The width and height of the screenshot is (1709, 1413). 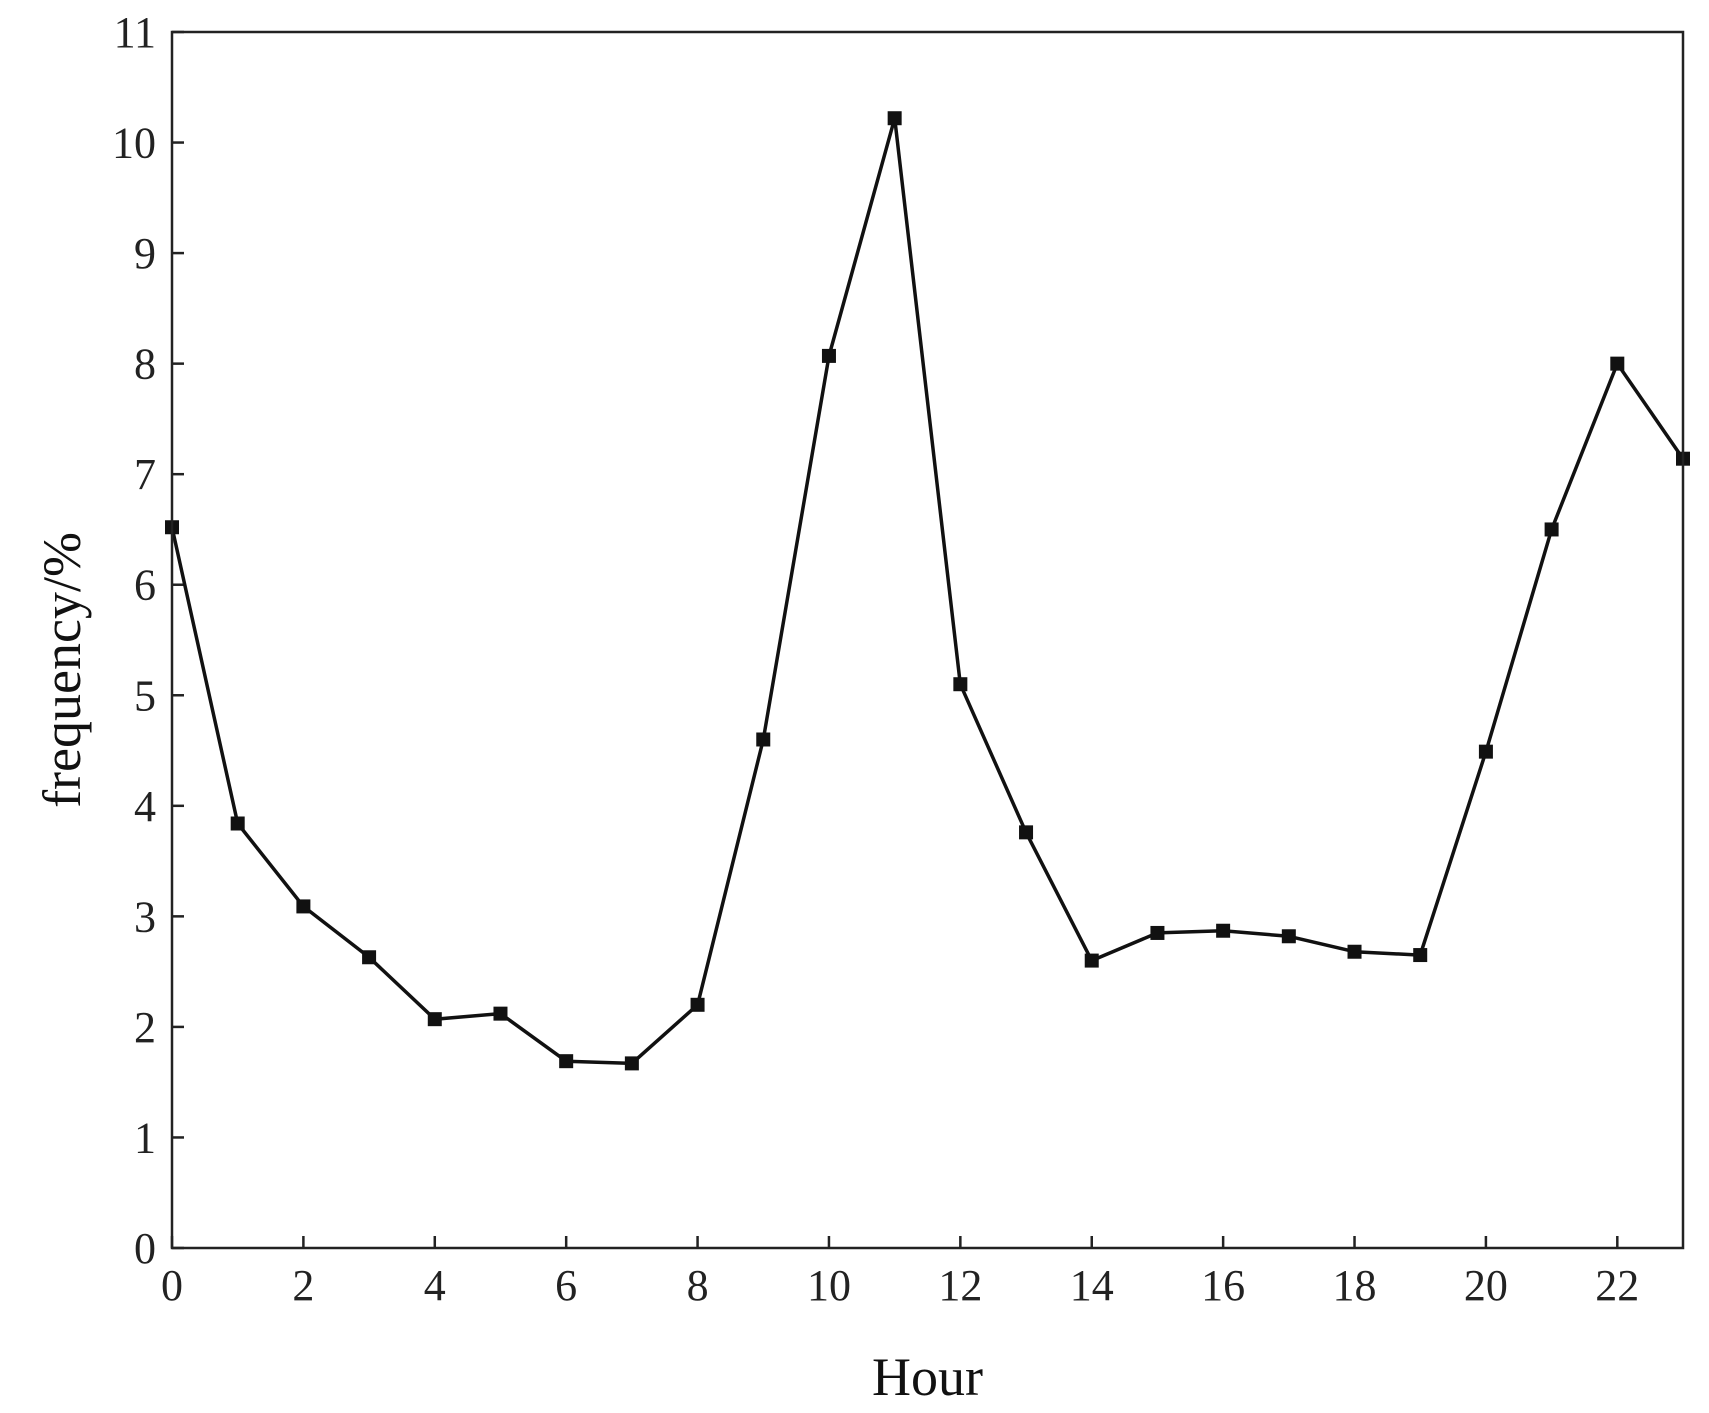 What do you see at coordinates (145, 1027) in the screenshot?
I see `y-tick-label: 2` at bounding box center [145, 1027].